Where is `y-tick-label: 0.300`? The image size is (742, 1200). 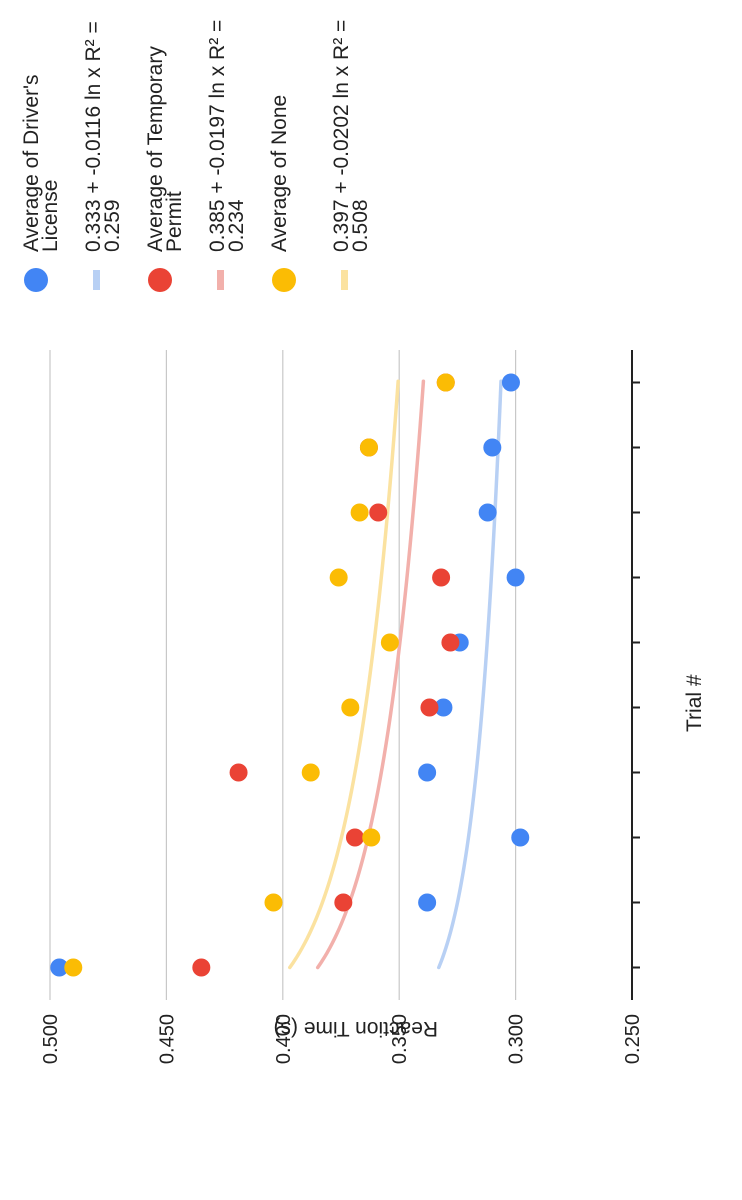 y-tick-label: 0.300 is located at coordinates (517, 1039).